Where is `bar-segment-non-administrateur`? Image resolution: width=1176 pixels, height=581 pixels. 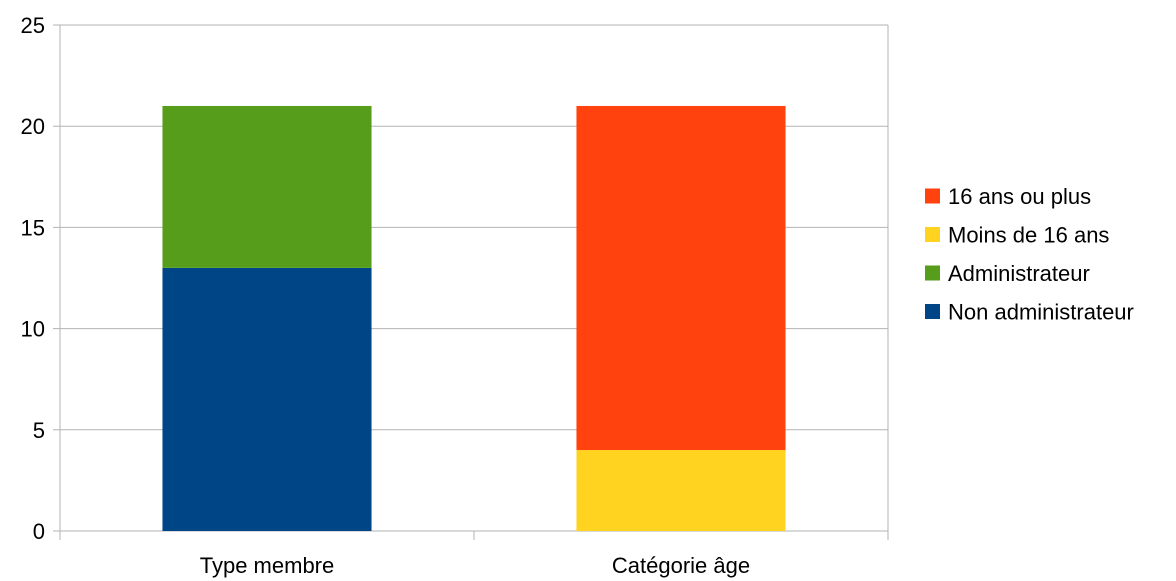
bar-segment-non-administrateur is located at coordinates (267, 399).